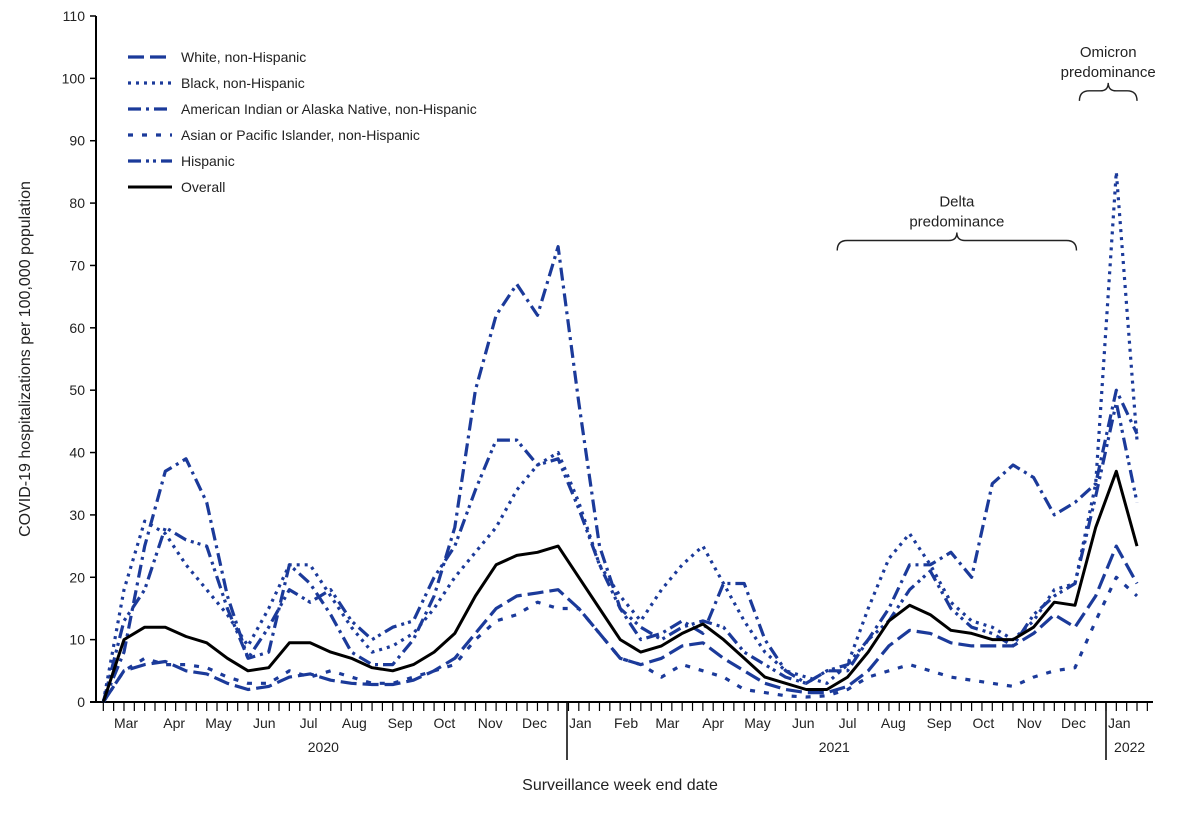 The width and height of the screenshot is (1185, 816). I want to click on annotations: Delta predominance Omicron predominance, so click(996, 147).